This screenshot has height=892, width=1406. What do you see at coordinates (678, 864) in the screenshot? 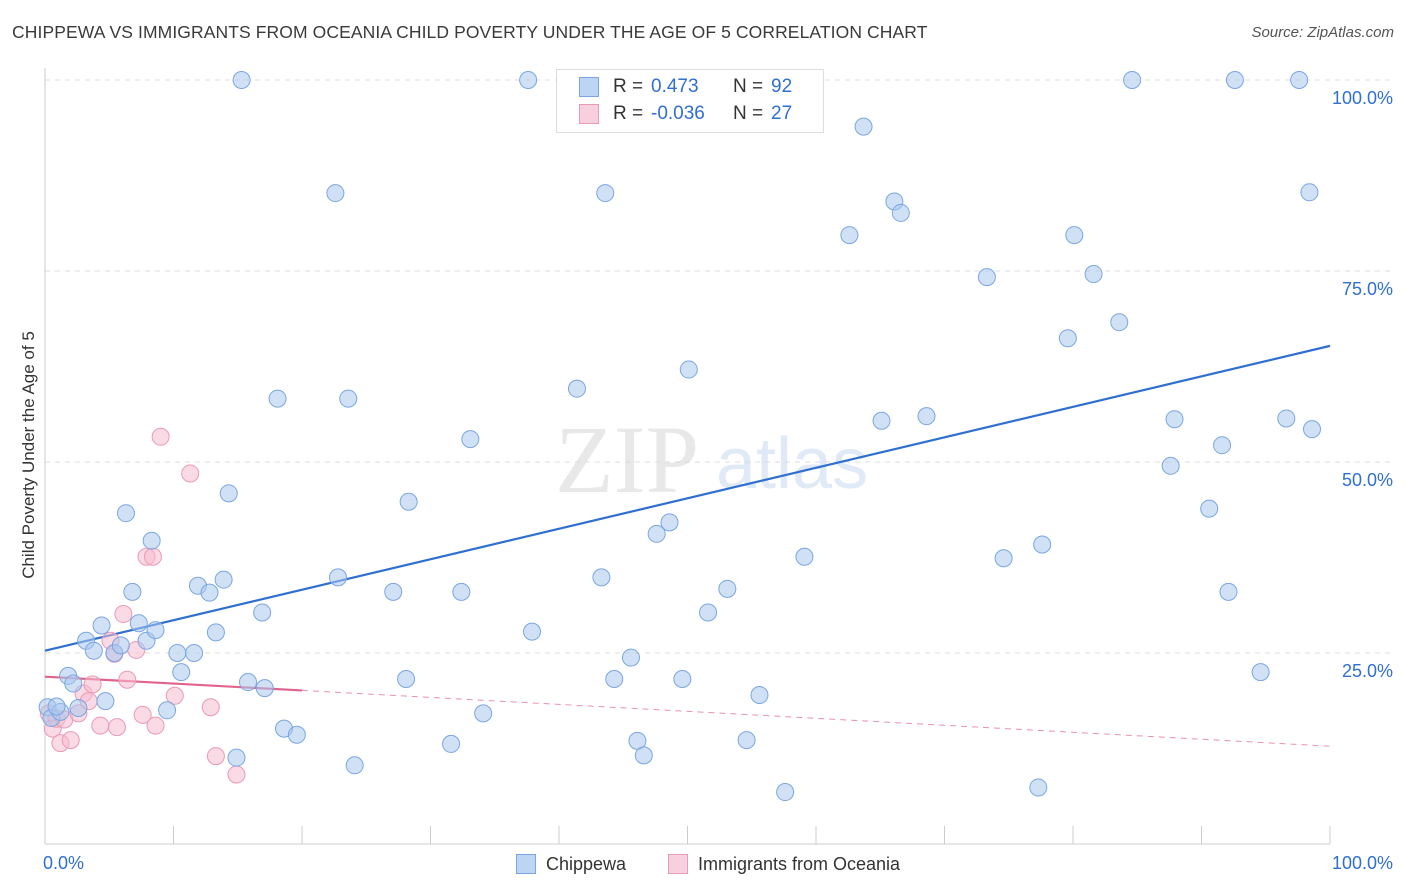
I see `bottom-legend-swatch-pink` at bounding box center [678, 864].